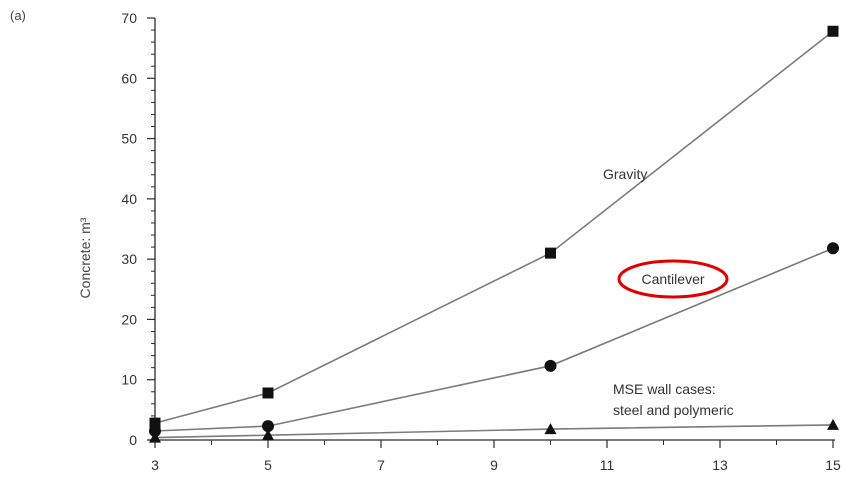 This screenshot has height=480, width=845. I want to click on x-tick-label: 11, so click(607, 465).